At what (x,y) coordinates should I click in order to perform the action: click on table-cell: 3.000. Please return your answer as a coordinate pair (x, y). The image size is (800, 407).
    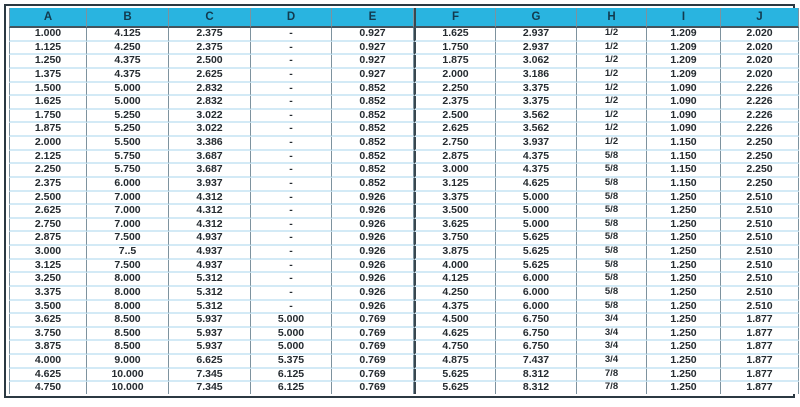
    Looking at the image, I should click on (48, 253).